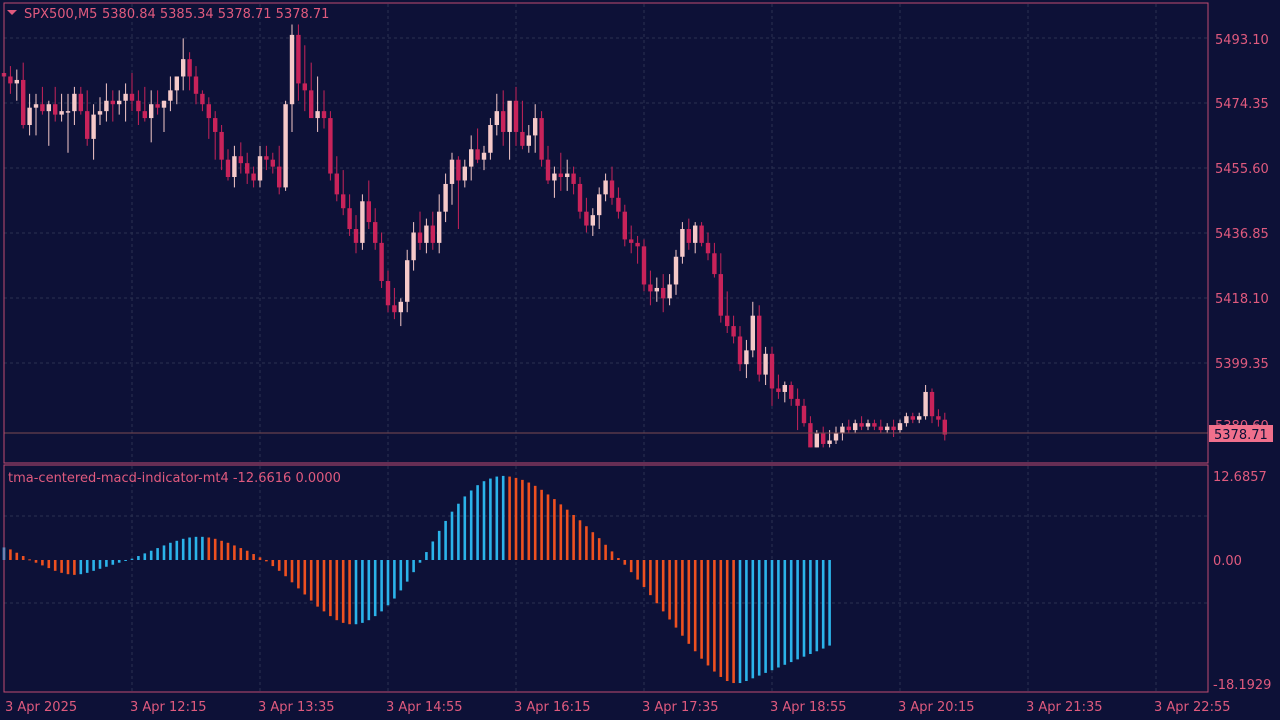 This screenshot has height=720, width=1280. I want to click on current-price-tag-text: 5378.71, so click(1241, 435).